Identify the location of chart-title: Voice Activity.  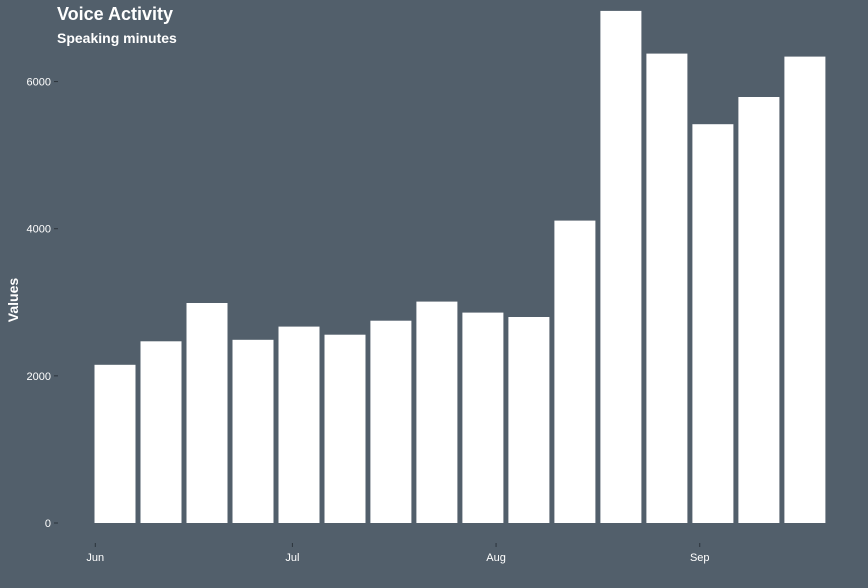
(115, 14).